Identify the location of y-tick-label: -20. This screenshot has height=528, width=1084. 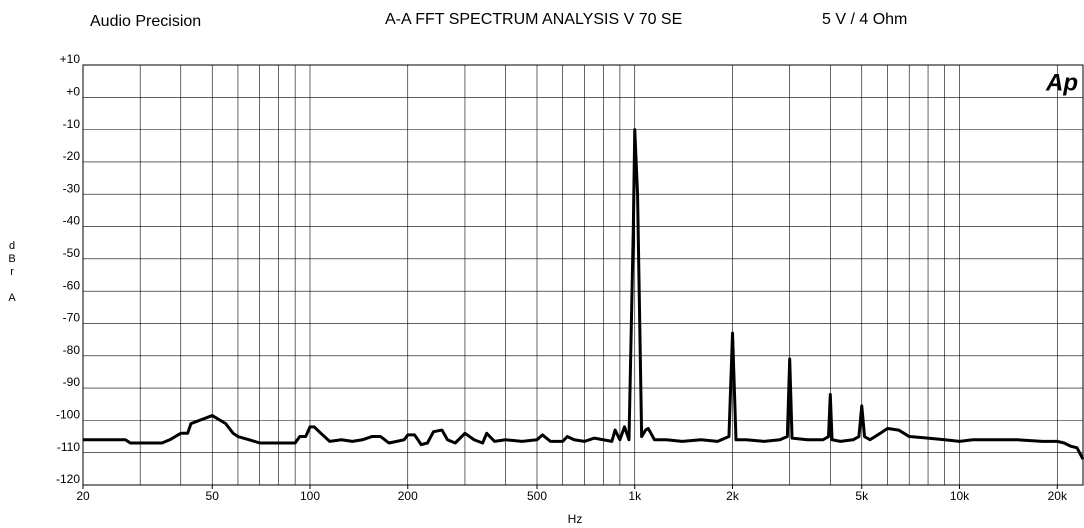
(72, 156).